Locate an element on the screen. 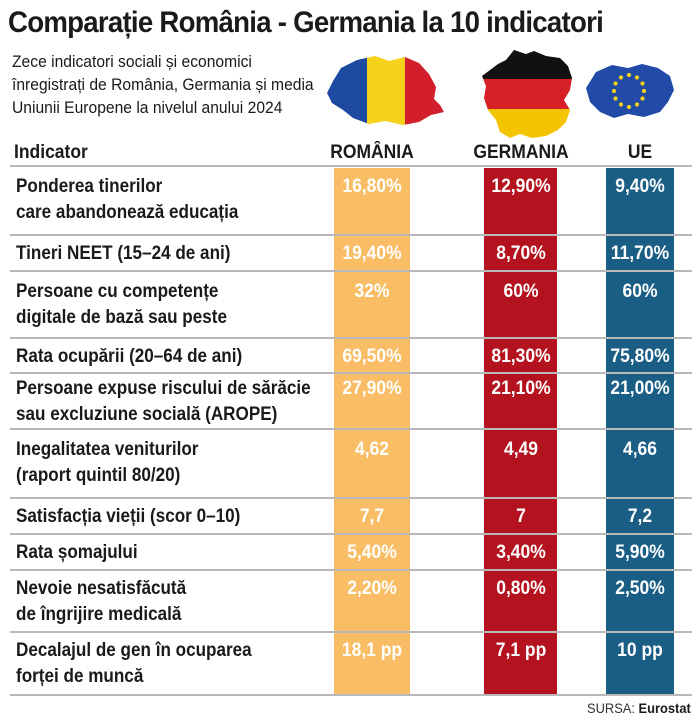 The width and height of the screenshot is (699, 727). indicator-label-line: Tineri NEET (15–24 de ani) is located at coordinates (123, 253).